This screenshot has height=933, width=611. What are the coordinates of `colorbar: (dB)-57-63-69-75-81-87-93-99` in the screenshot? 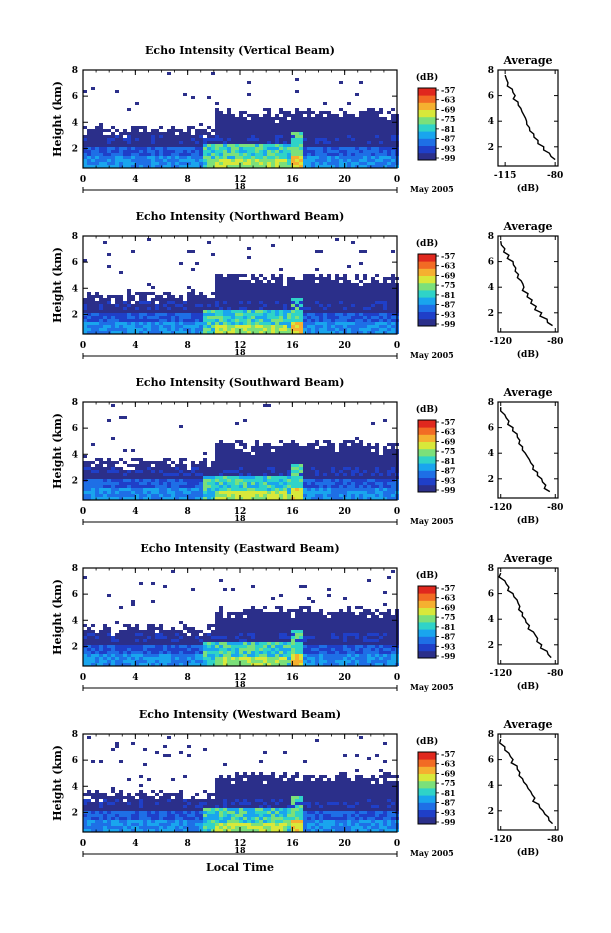 It's located at (436, 449).